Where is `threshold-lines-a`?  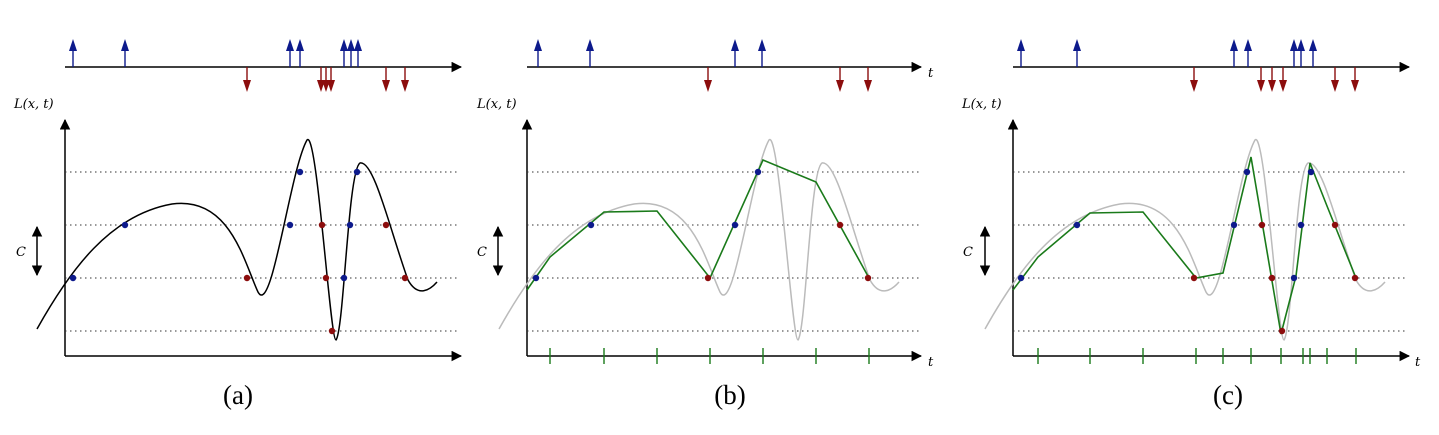 threshold-lines-a is located at coordinates (262, 251).